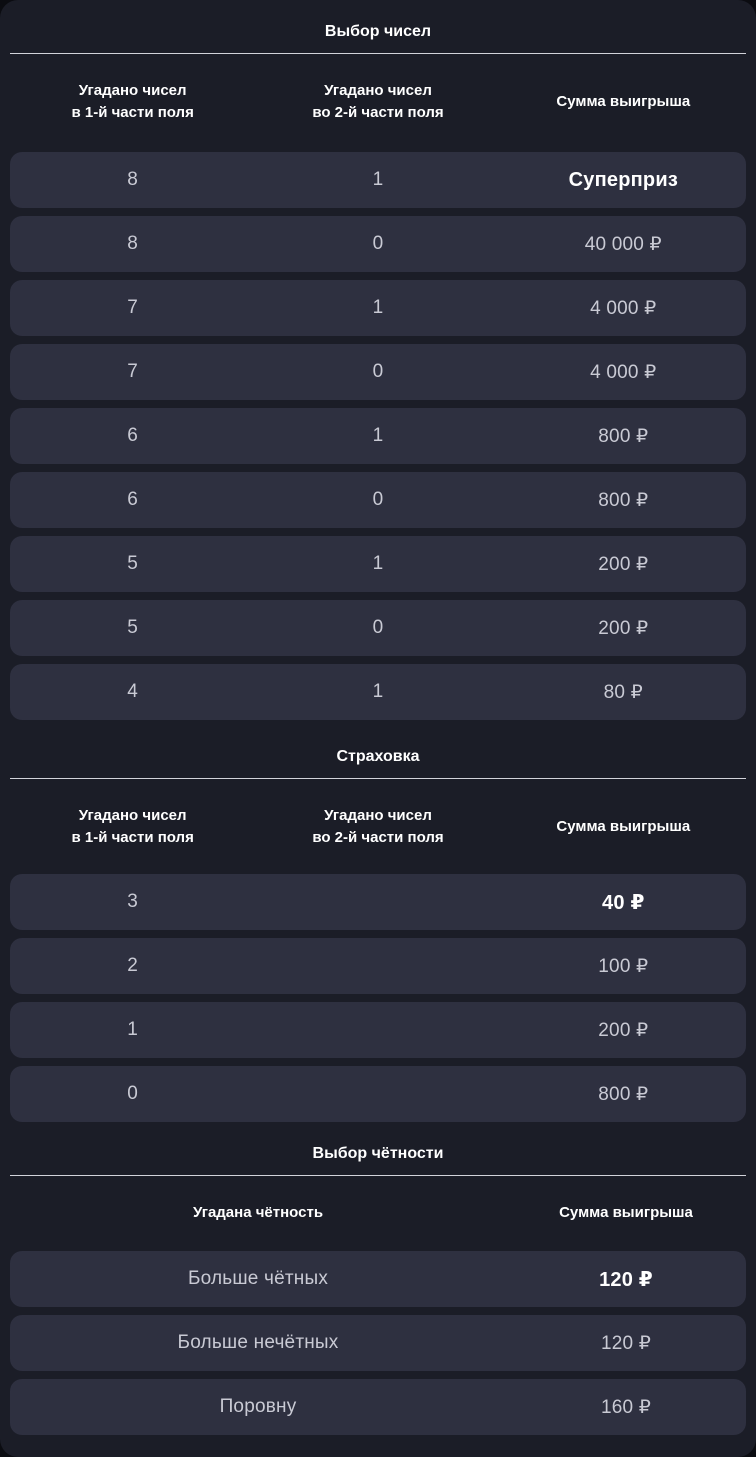 The height and width of the screenshot is (1457, 756). I want to click on table-row: Больше нечётных 120 ₽, so click(378, 1343).